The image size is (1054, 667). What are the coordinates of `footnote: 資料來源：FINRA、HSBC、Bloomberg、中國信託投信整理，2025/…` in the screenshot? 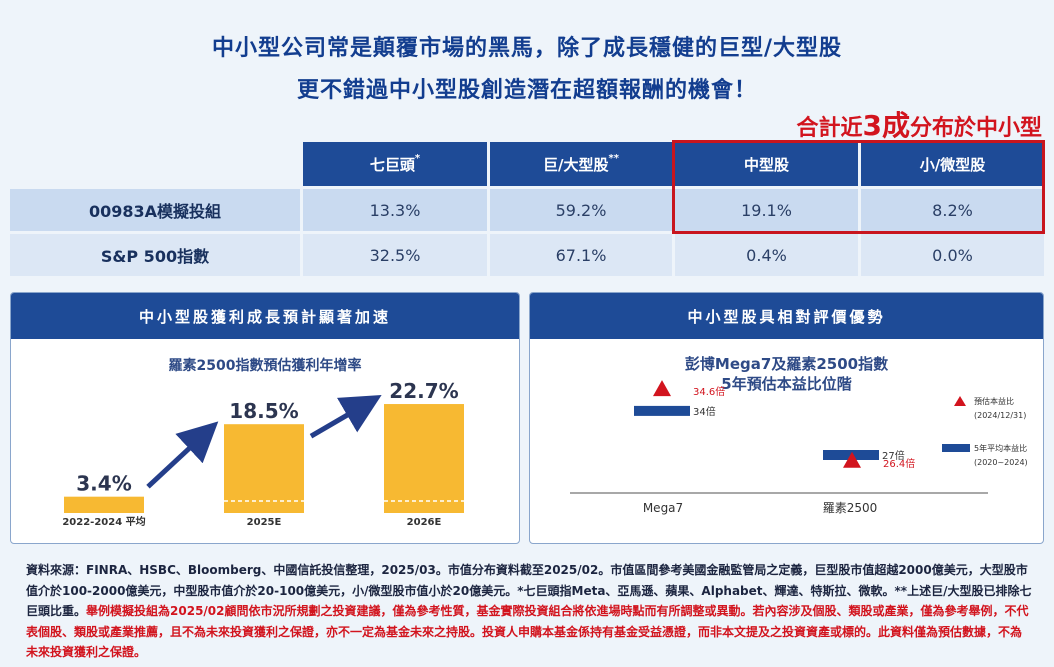 It's located at (529, 611).